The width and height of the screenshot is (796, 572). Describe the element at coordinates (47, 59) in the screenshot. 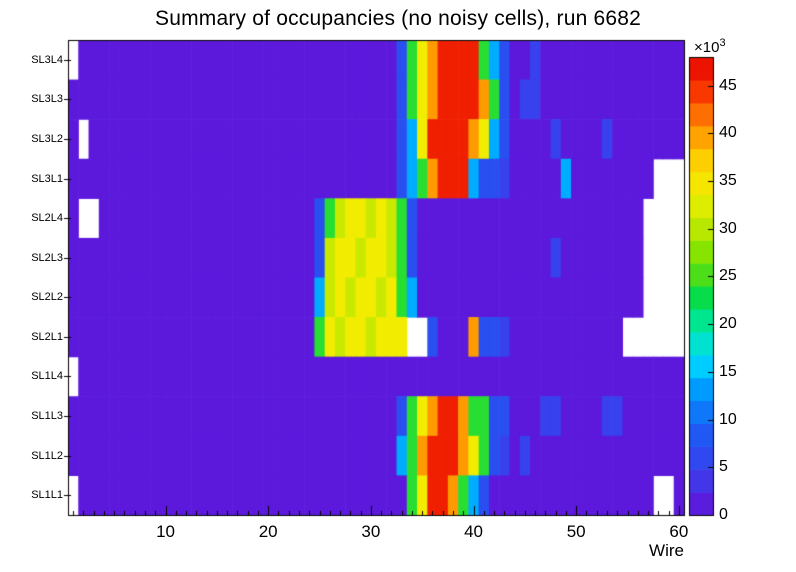

I see `y-axis-label: SL3L4` at that location.